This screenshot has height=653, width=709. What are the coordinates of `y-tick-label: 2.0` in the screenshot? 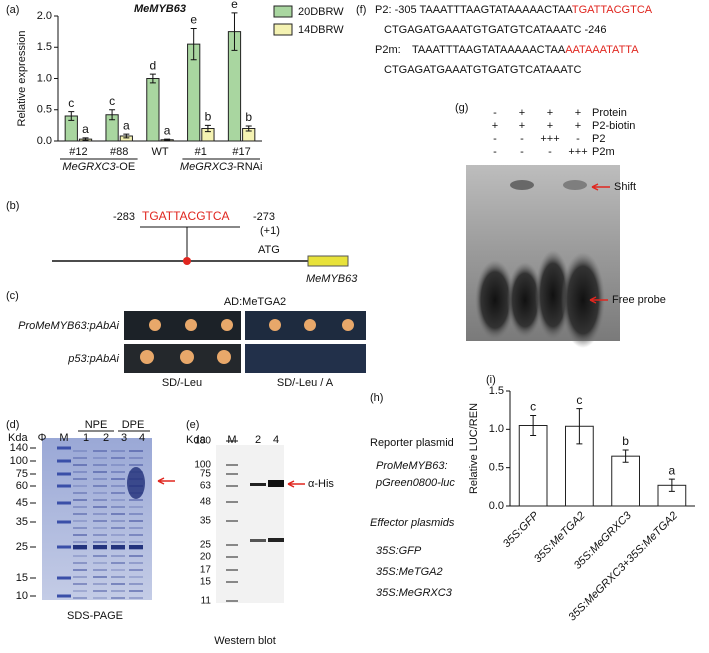 It's located at (44, 16).